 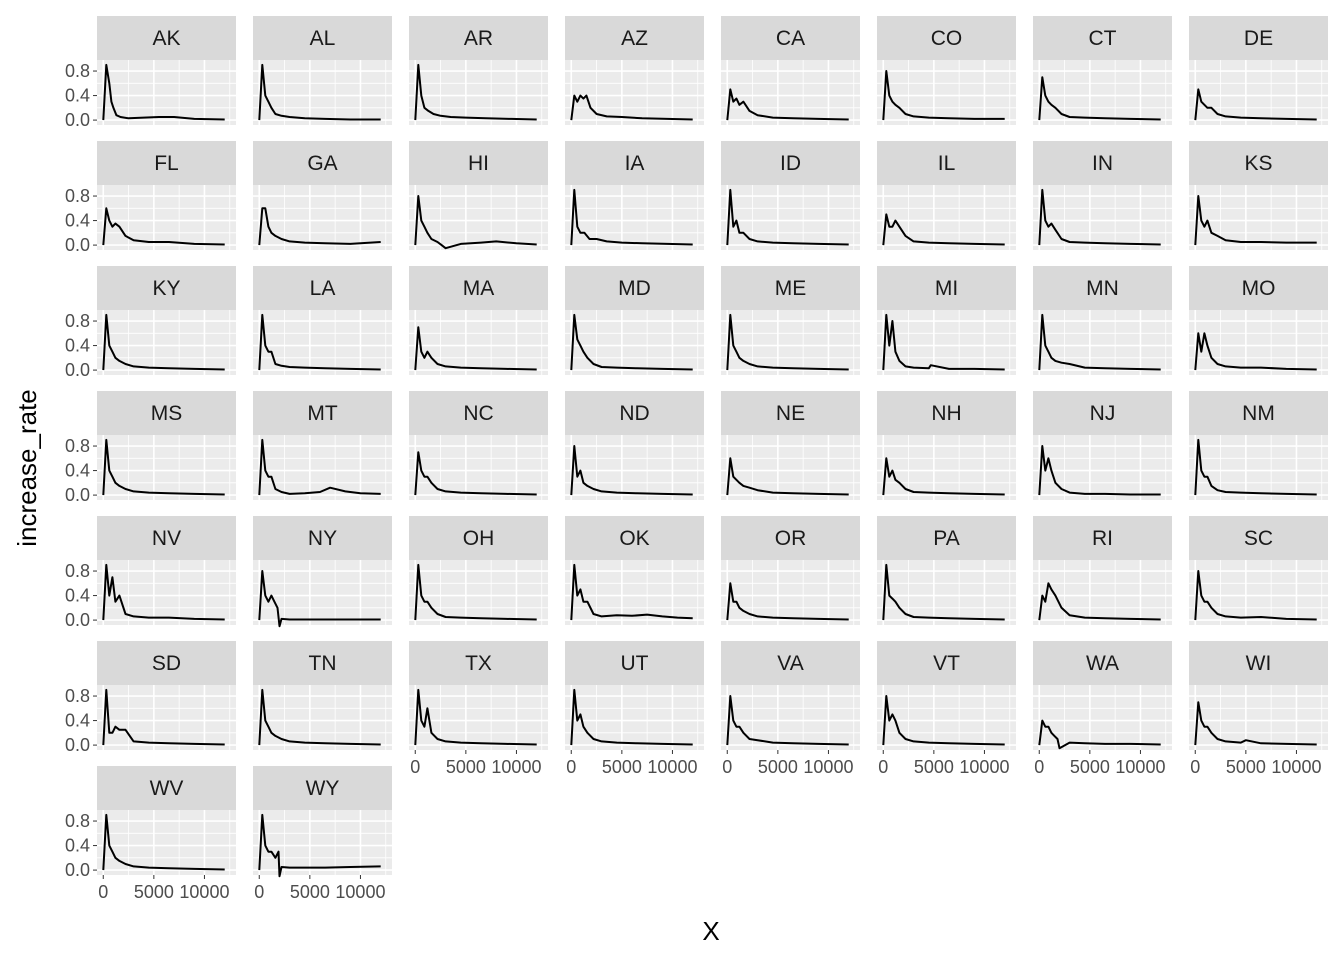 I want to click on series-line-al, so click(x=319, y=92).